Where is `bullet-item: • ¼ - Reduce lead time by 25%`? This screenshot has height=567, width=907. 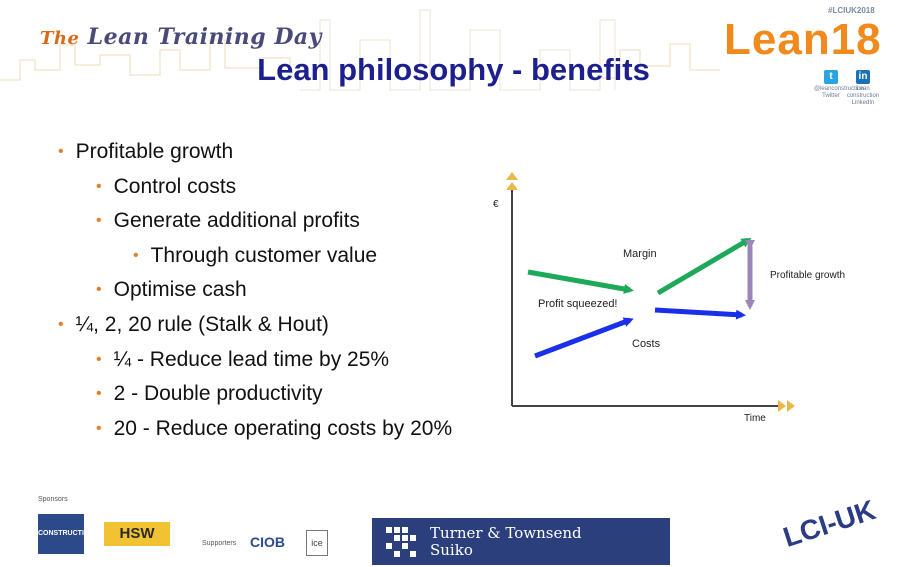
bullet-item: • ¼ - Reduce lead time by 25% is located at coordinates (243, 359).